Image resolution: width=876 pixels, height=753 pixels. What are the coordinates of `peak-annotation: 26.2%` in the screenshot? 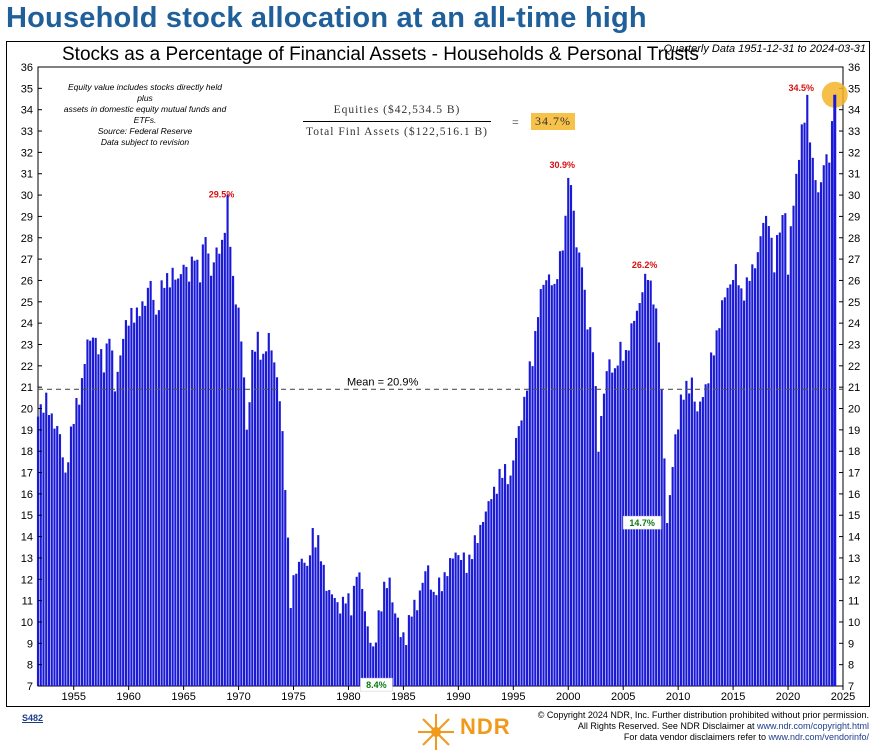 It's located at (645, 265).